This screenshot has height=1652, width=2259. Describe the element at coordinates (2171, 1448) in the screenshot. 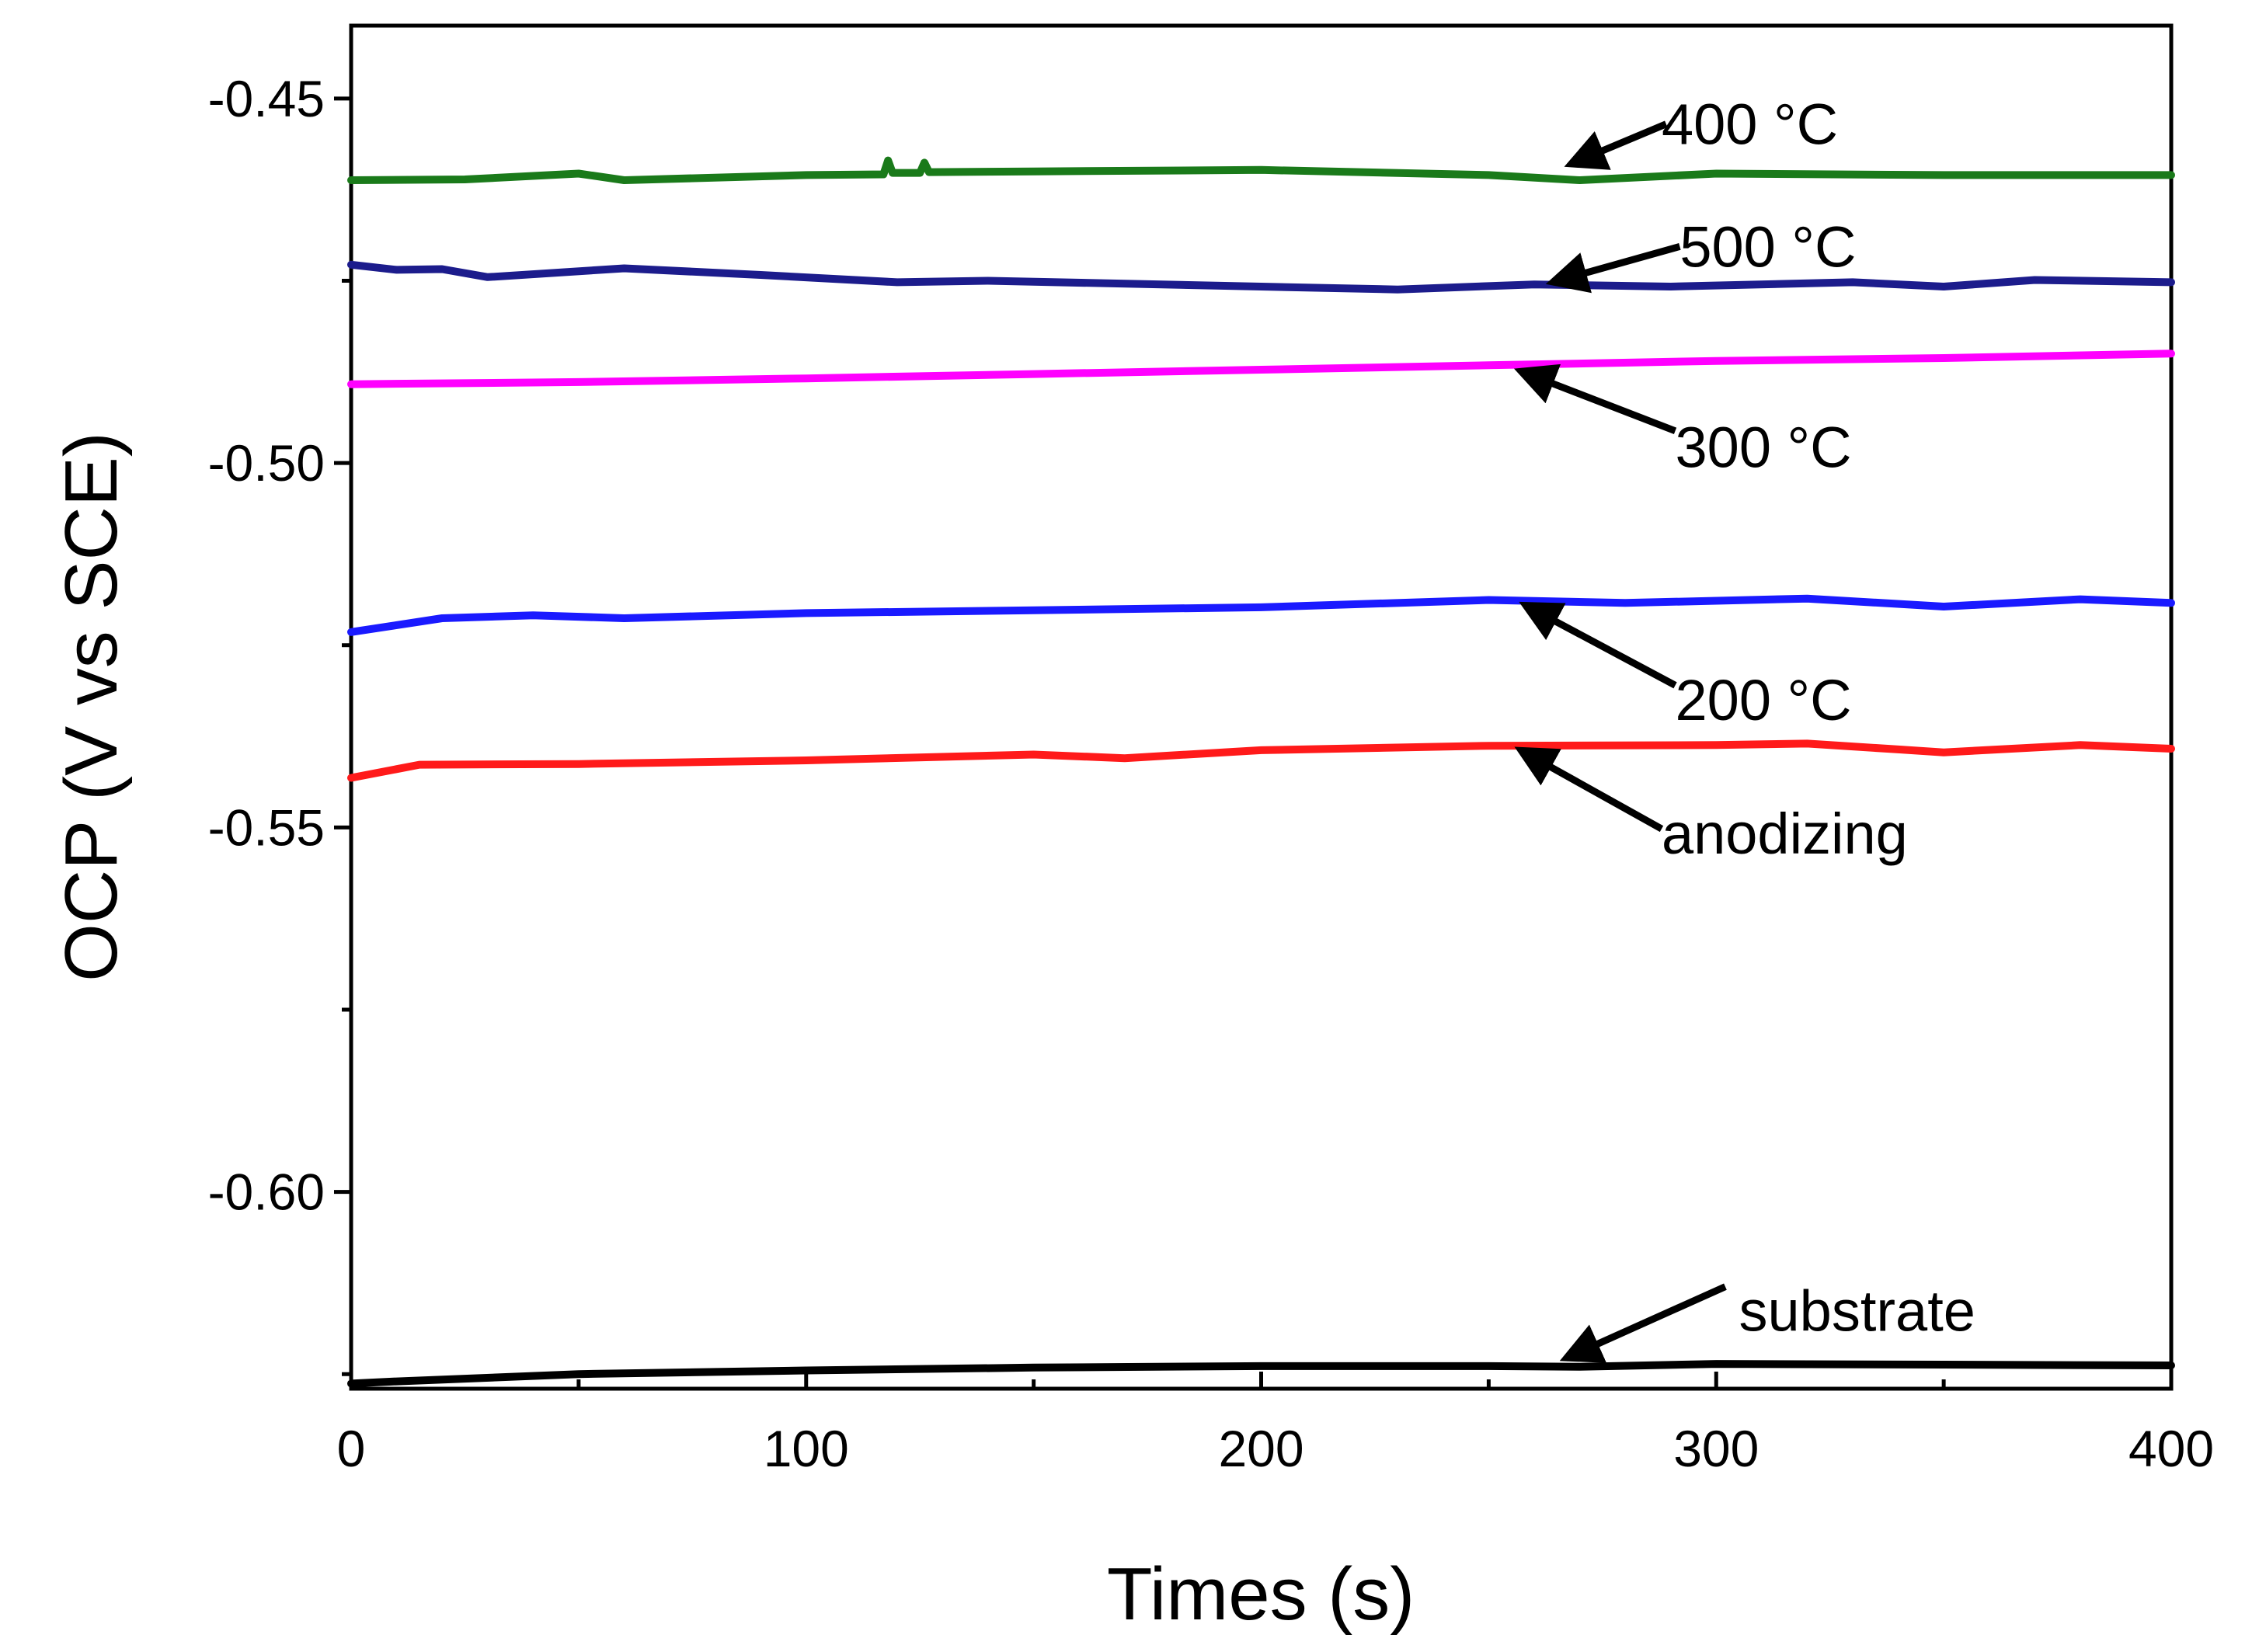

I see `x-tick-label: 400` at that location.